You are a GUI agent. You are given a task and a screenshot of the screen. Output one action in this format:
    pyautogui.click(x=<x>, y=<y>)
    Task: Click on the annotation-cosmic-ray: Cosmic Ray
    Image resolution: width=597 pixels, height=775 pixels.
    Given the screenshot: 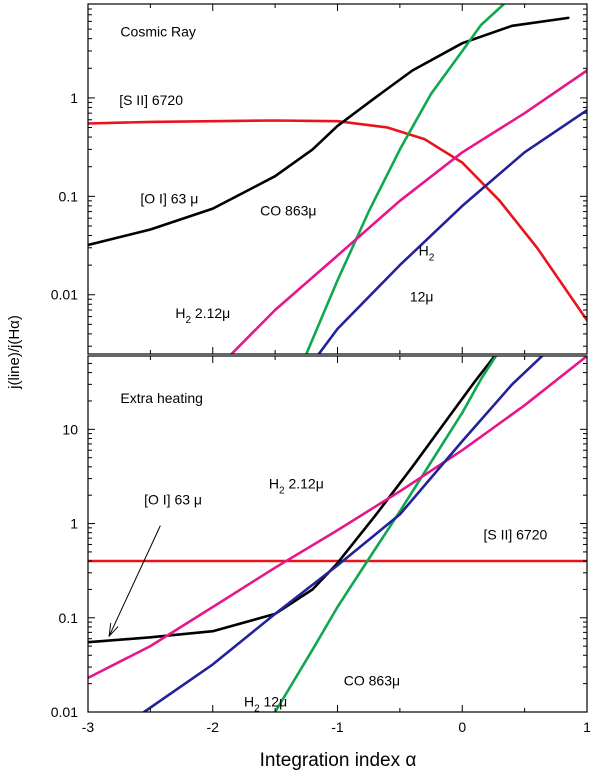 What is the action you would take?
    pyautogui.click(x=157, y=32)
    